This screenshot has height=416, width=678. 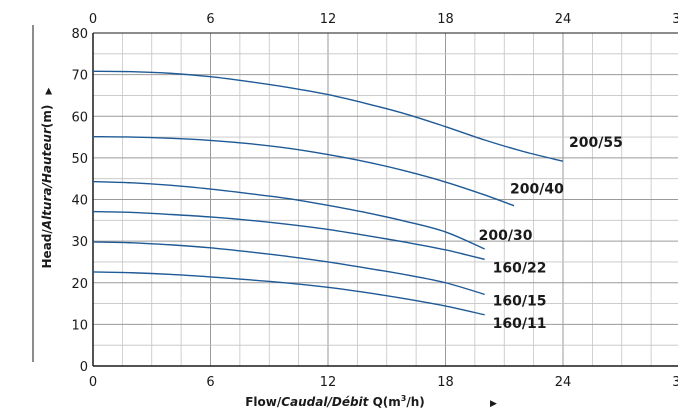 What do you see at coordinates (415, 402) in the screenshot?
I see `x-axis-title-part5: /h)` at bounding box center [415, 402].